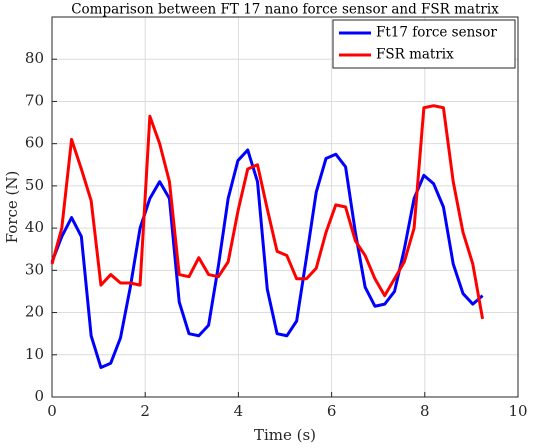  Describe the element at coordinates (34, 227) in the screenshot. I see `y-tick-label: 40` at that location.